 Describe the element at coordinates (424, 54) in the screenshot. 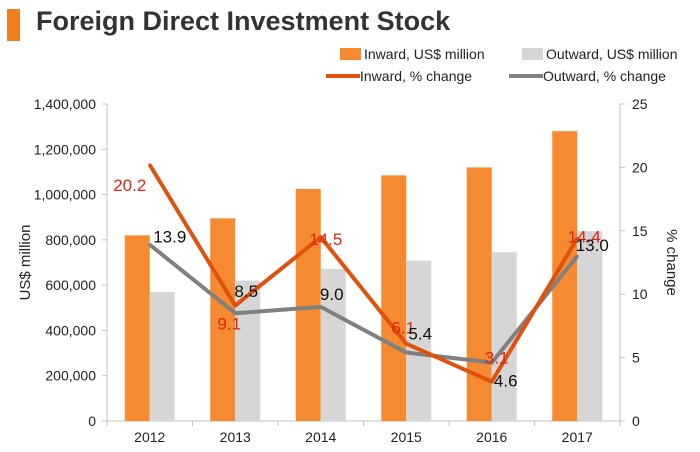

I see `legend-inward-usd-label: Inward, US$ million` at that location.